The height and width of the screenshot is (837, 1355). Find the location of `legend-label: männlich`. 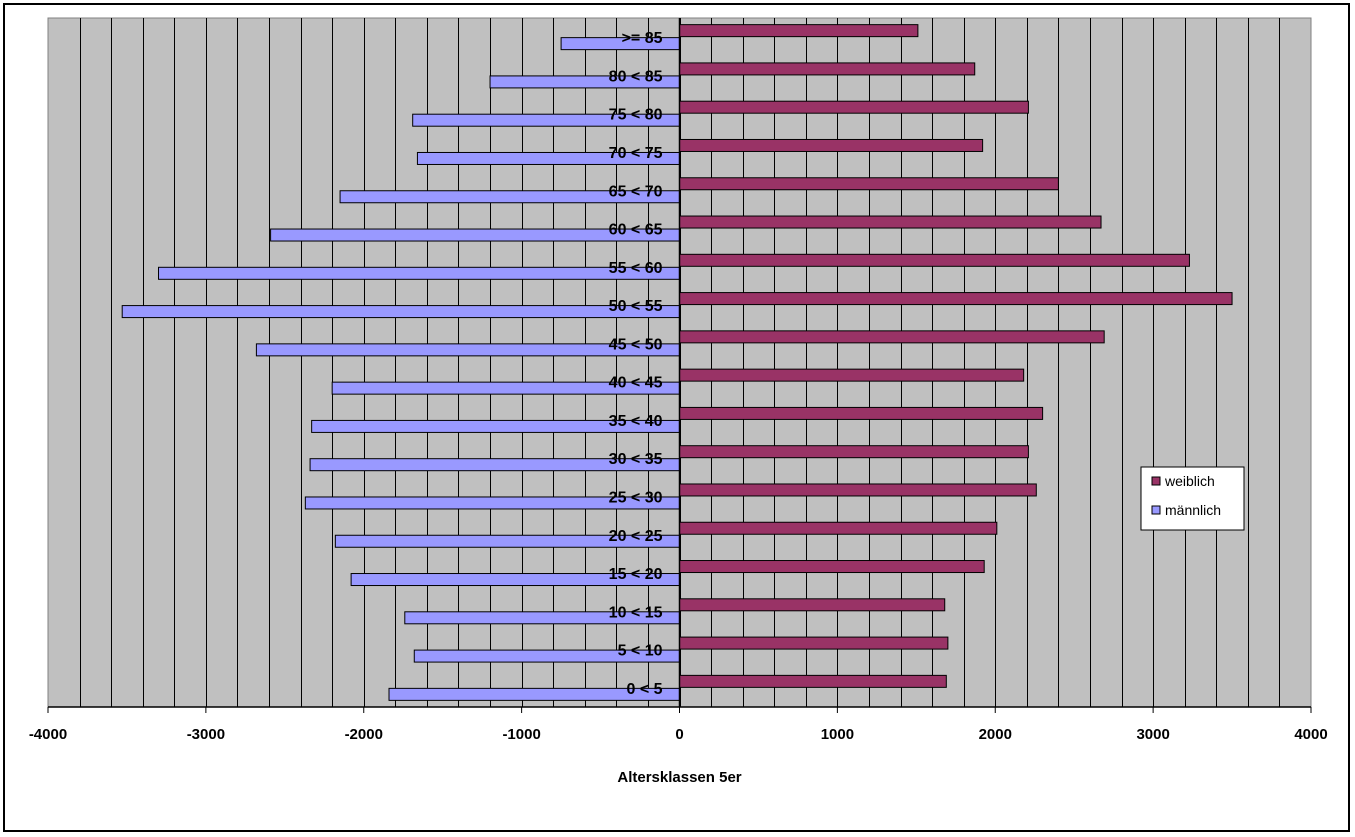

legend-label: männlich is located at coordinates (1193, 510).